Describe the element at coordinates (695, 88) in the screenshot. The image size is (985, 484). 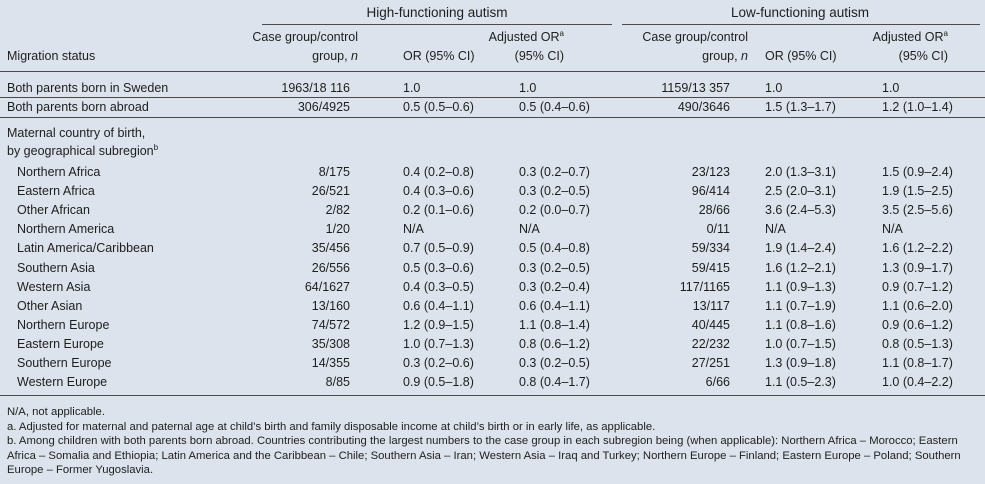
I see `cell: 1159/13 357` at that location.